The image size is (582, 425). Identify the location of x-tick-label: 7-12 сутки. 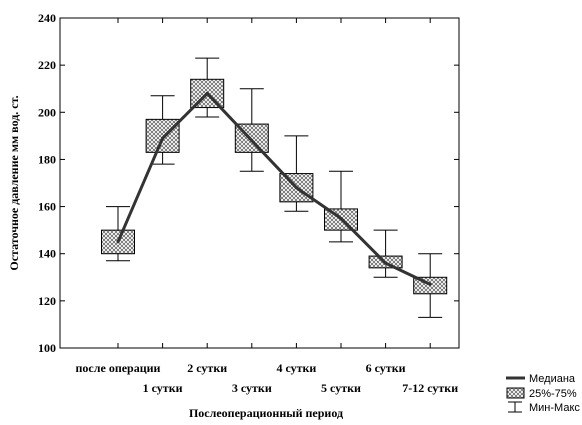
(430, 388).